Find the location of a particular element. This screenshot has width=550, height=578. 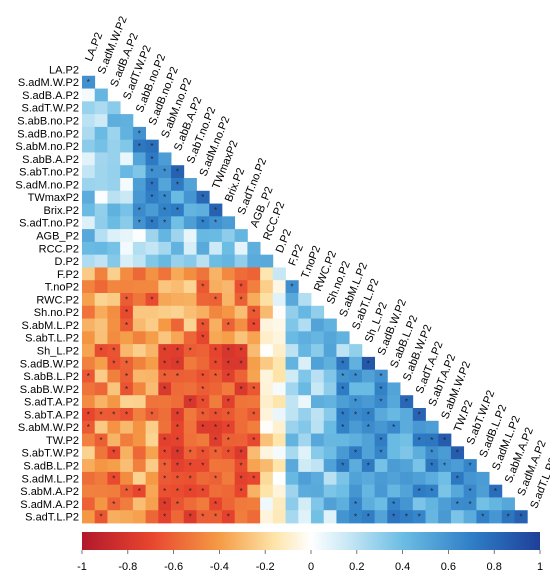

row-label: S.abM.L.P2 is located at coordinates (50, 326).